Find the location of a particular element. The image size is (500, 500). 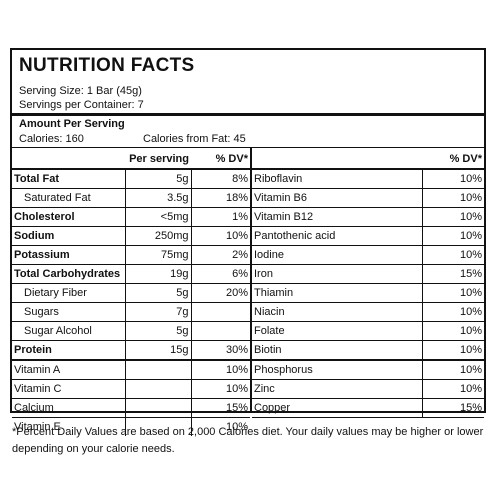

nutrient-row: Thiamin 10% is located at coordinates (368, 293).